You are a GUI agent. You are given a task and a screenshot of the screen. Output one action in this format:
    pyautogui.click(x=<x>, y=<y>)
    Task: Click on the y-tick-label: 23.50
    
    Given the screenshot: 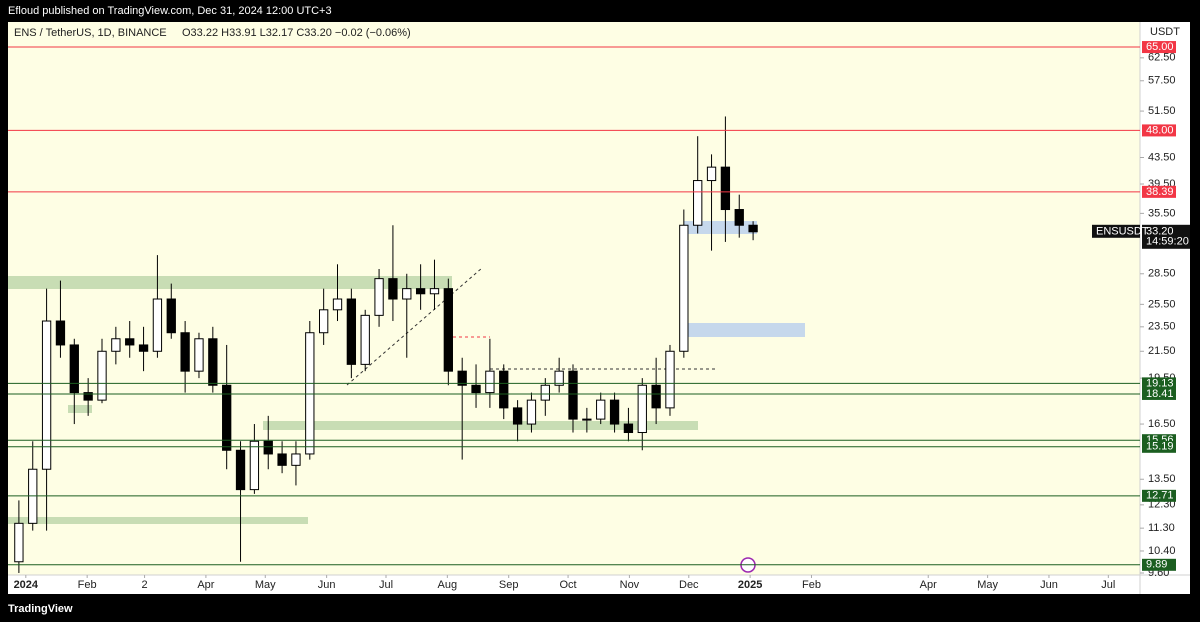 What is the action you would take?
    pyautogui.click(x=1162, y=327)
    